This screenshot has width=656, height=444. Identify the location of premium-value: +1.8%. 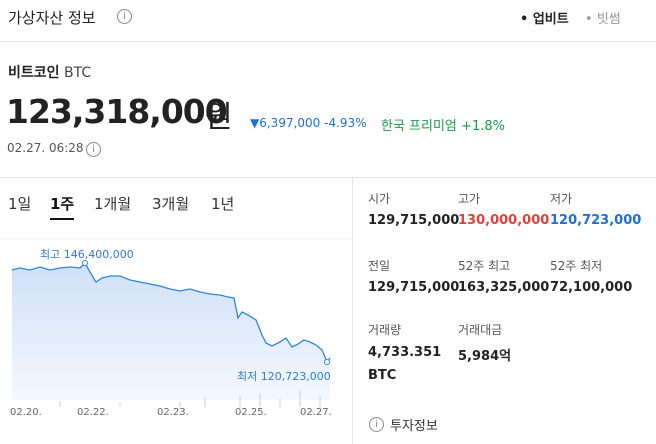
(483, 126).